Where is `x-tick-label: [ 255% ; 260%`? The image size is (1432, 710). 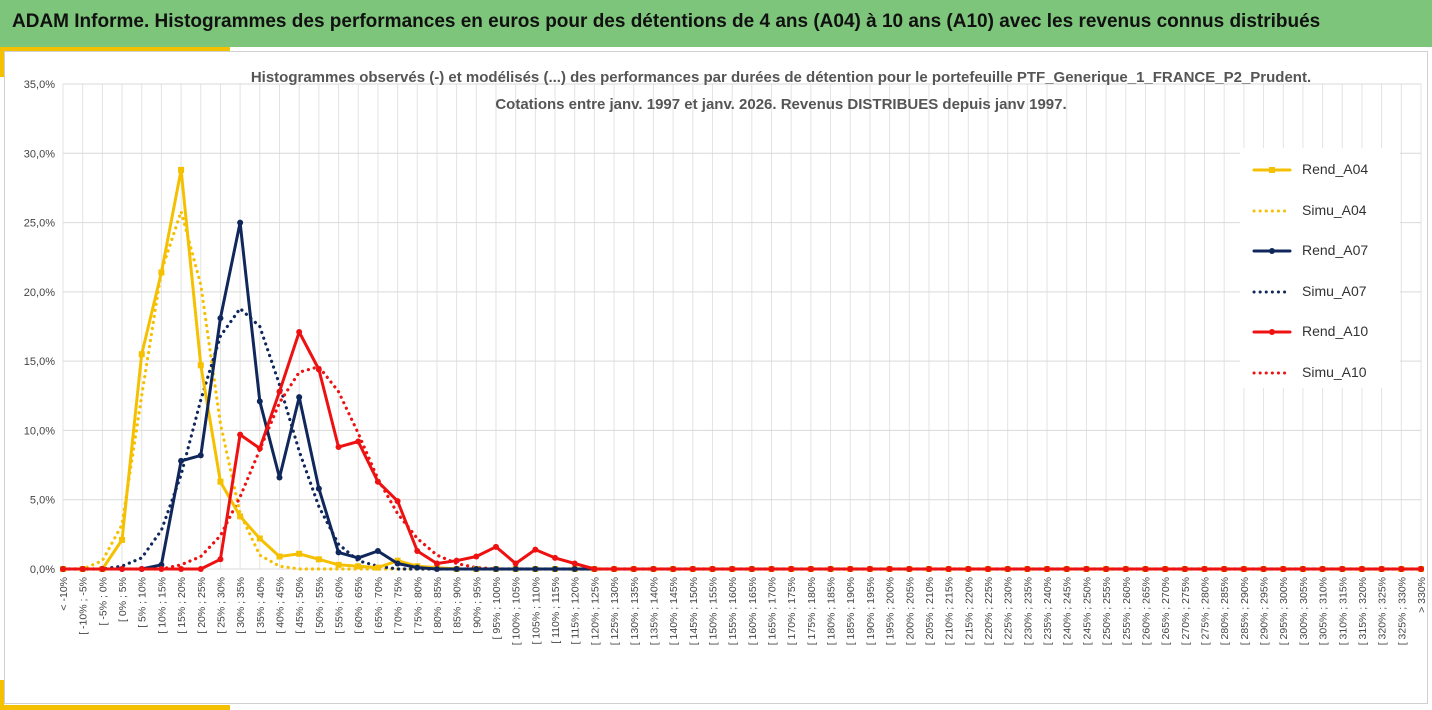
x-tick-label: [ 255% ; 260% is located at coordinates (1127, 611).